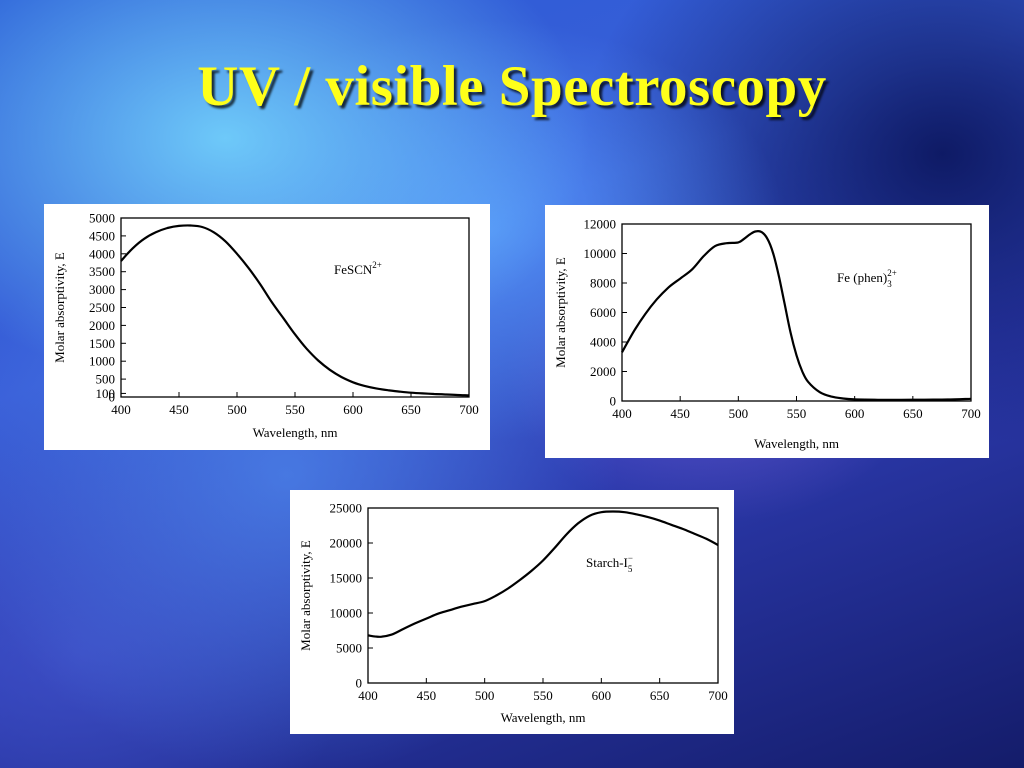 The image size is (1024, 768). Describe the element at coordinates (346, 508) in the screenshot. I see `y-tick-label: 25000` at that location.